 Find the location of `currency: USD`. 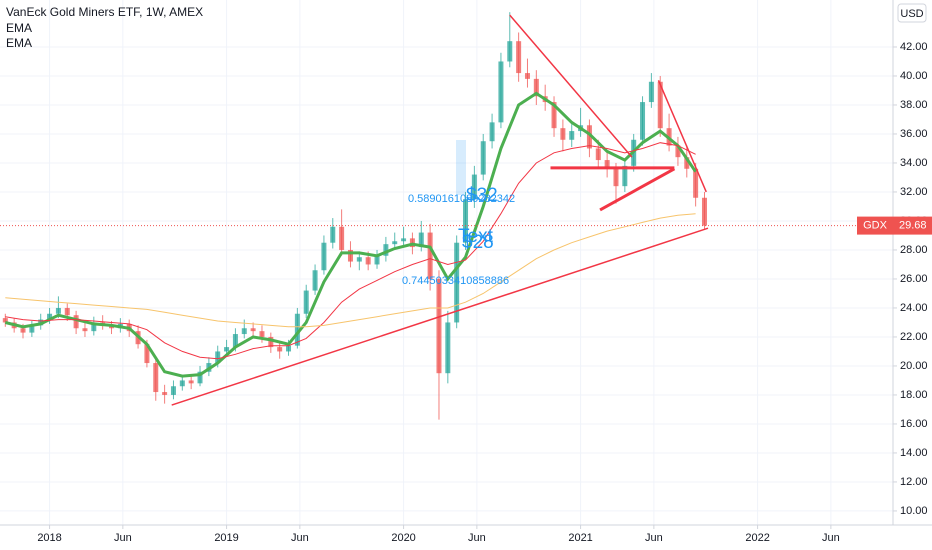

currency: USD is located at coordinates (911, 14).